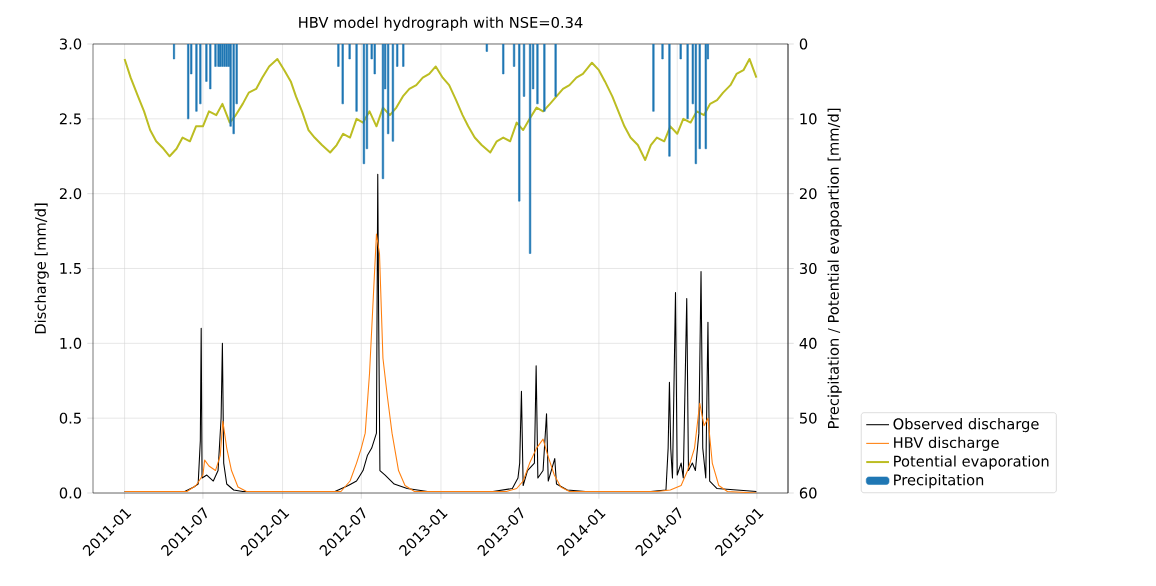 Image resolution: width=1156 pixels, height=586 pixels. I want to click on y2-tick-label: 60, so click(808, 493).